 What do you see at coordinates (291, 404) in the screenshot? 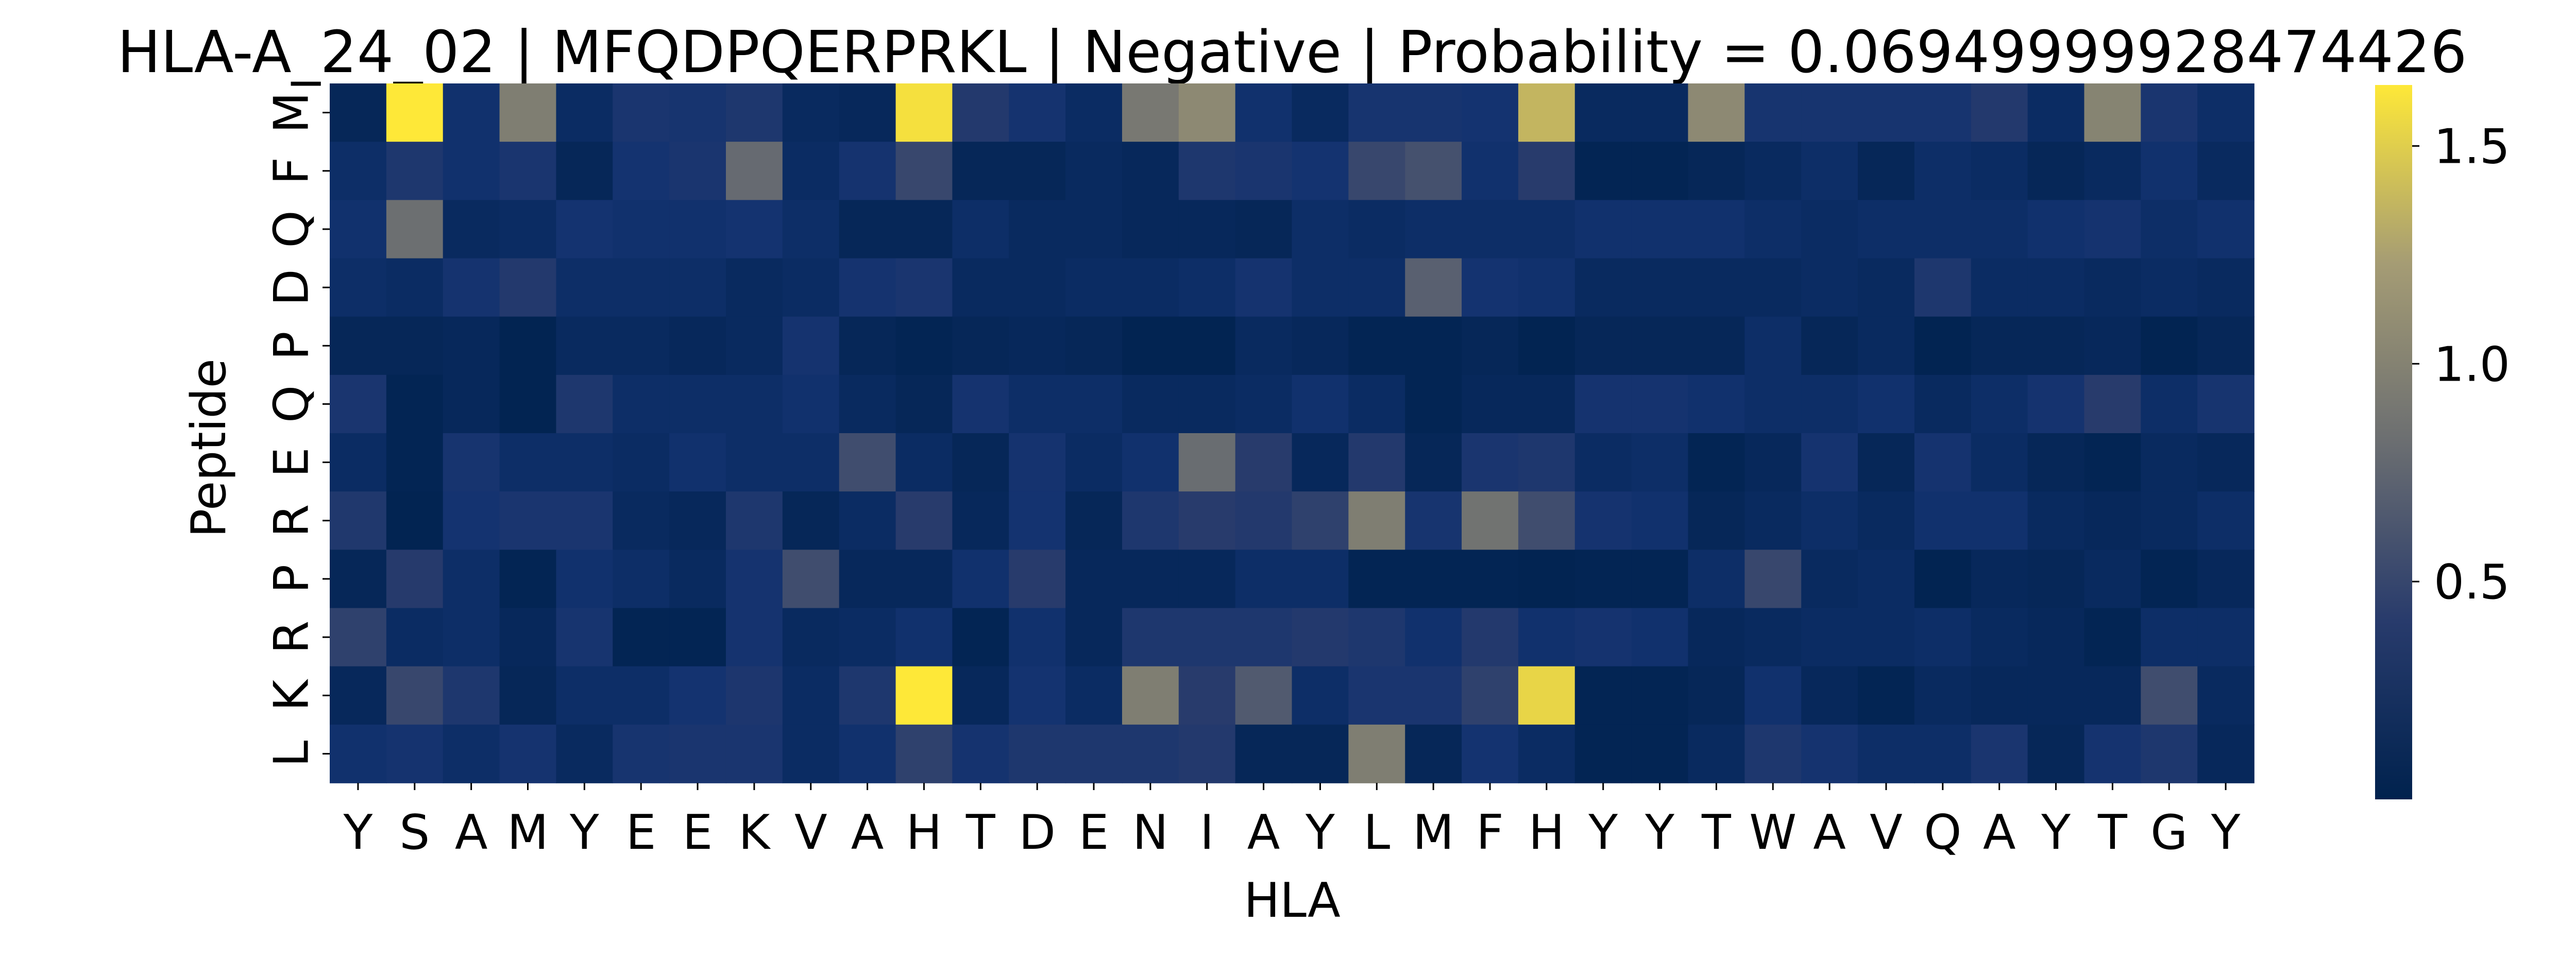
I see `y-tick-label: Q` at bounding box center [291, 404].